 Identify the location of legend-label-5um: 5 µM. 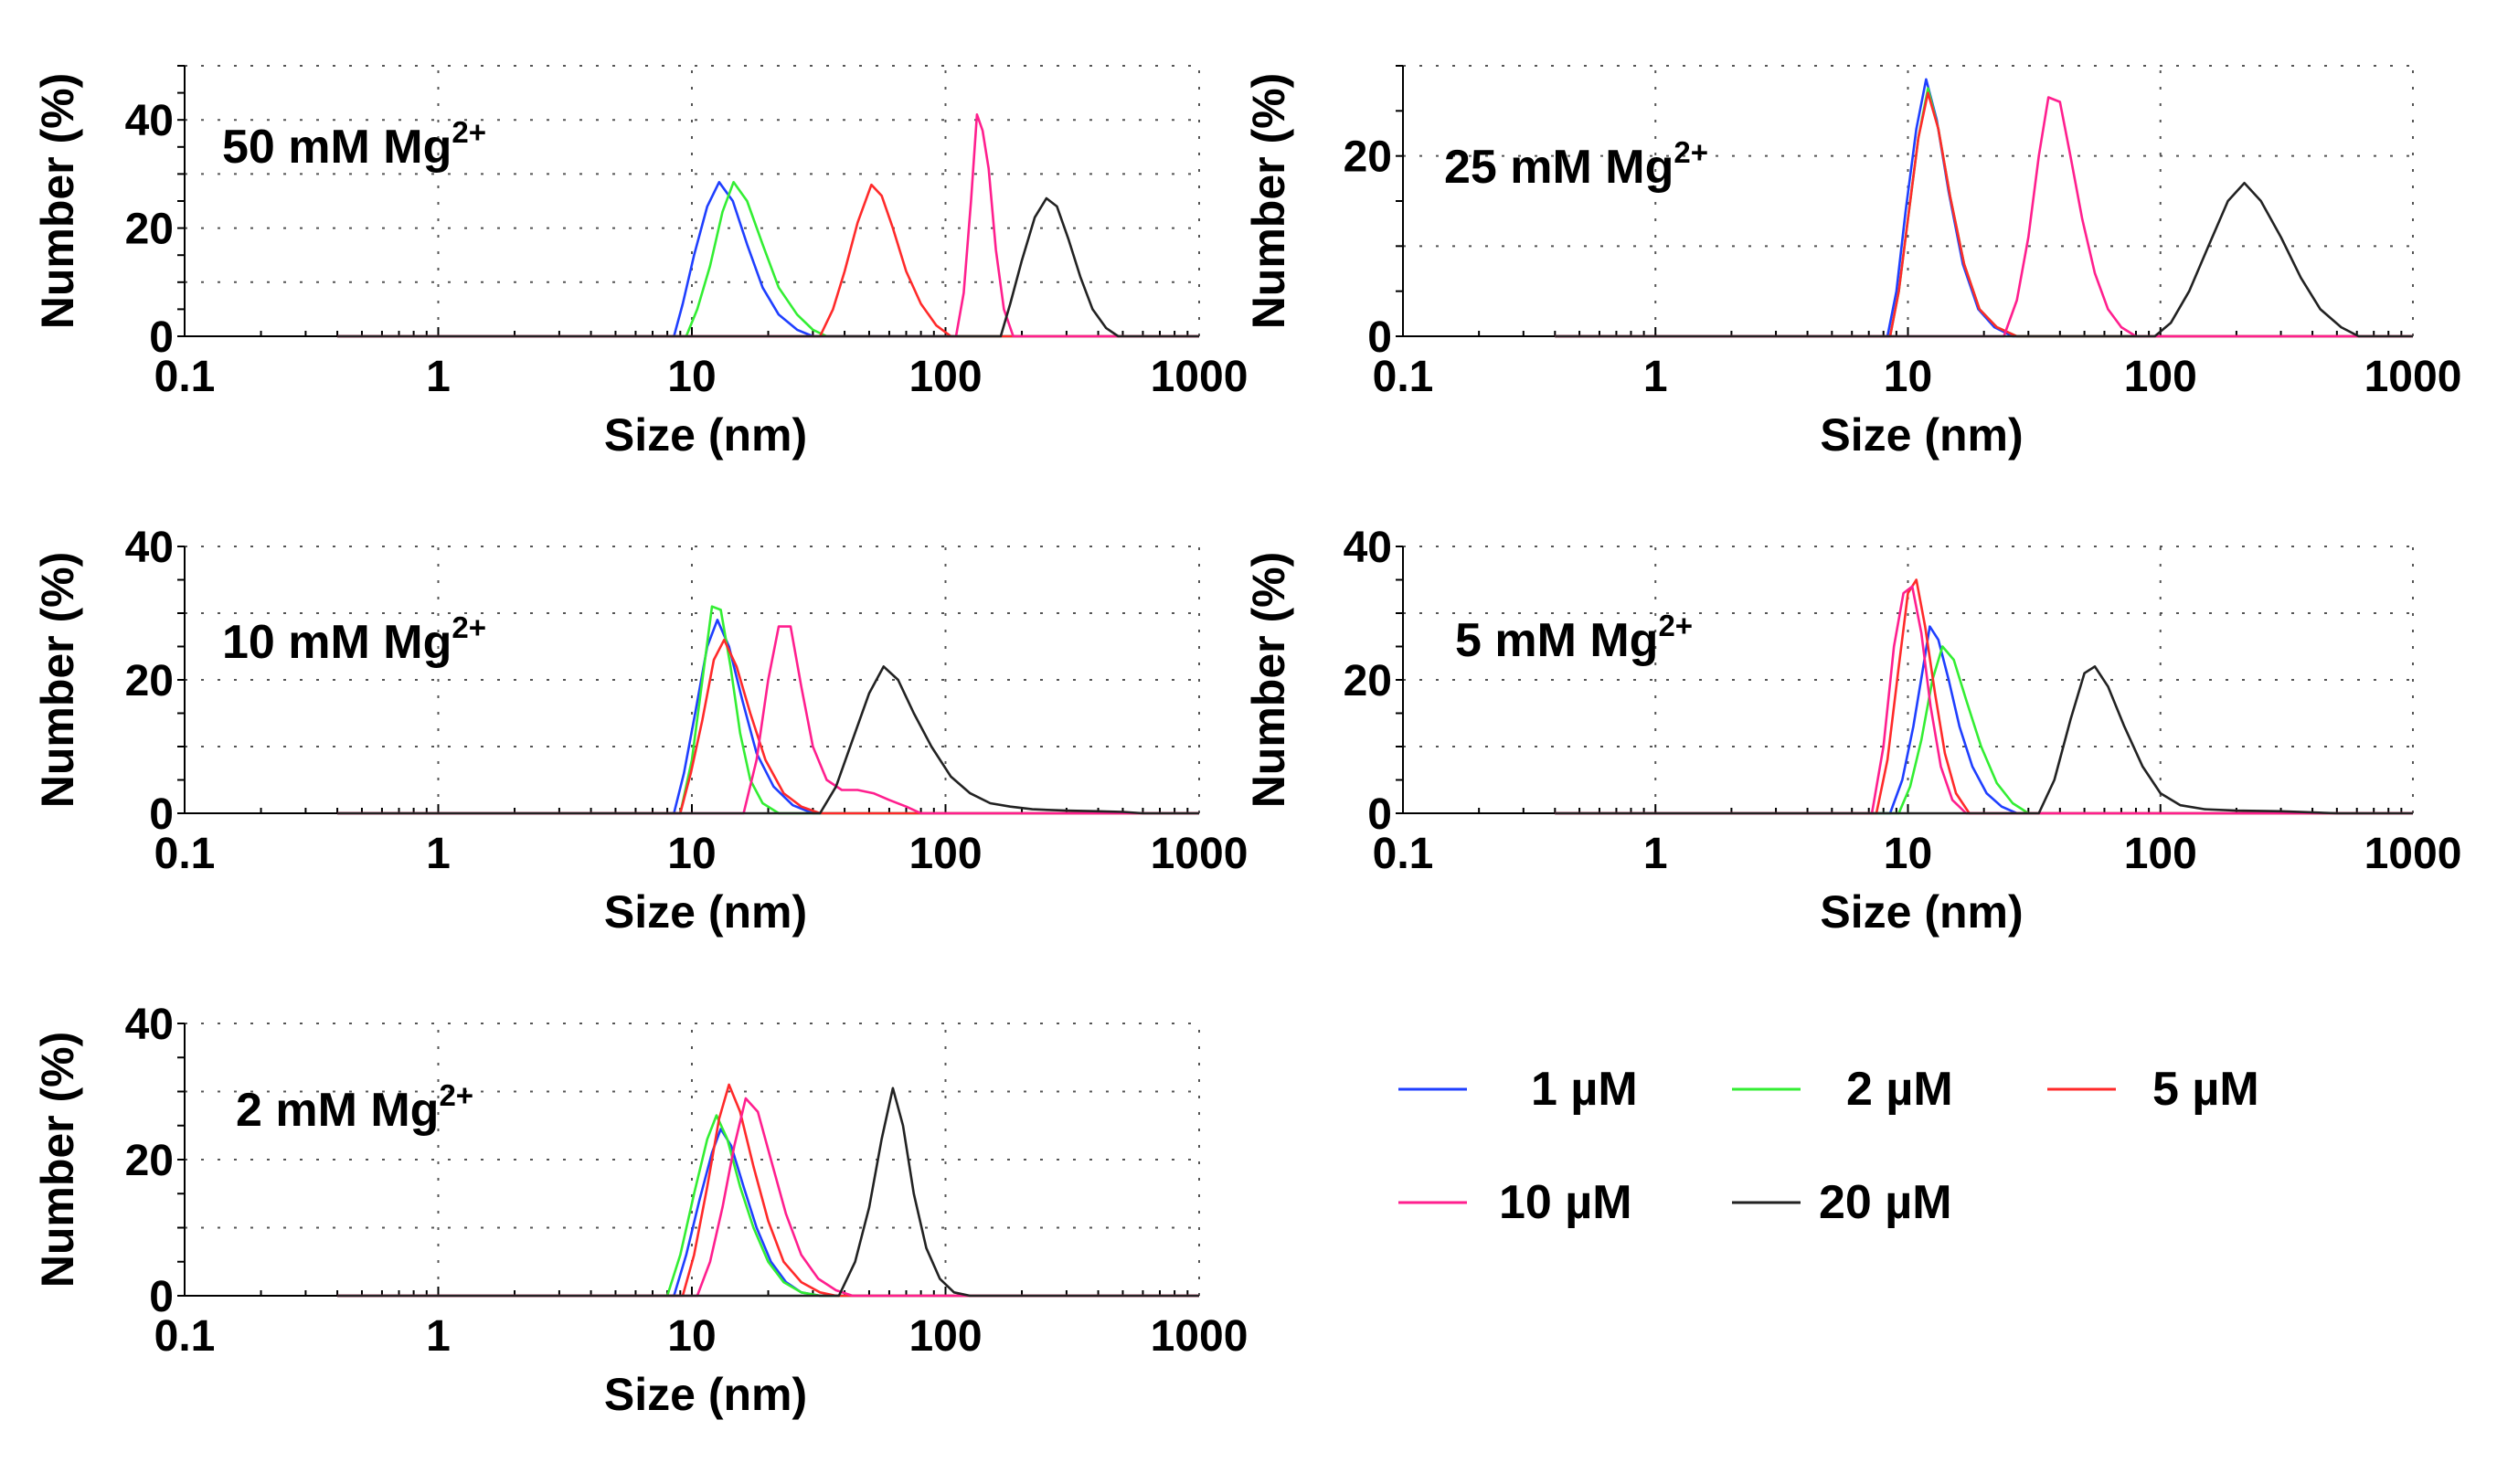
(2205, 1089).